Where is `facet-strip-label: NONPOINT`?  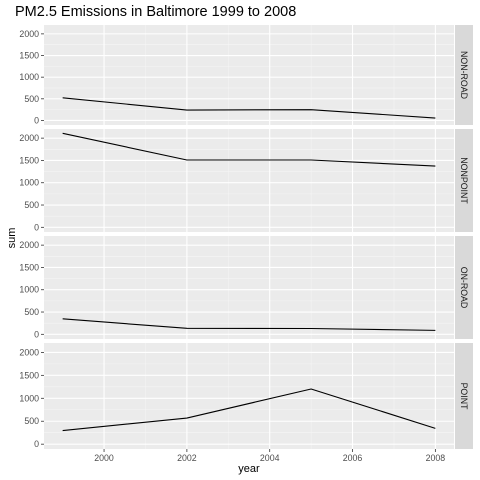 facet-strip-label: NONPOINT is located at coordinates (464, 180).